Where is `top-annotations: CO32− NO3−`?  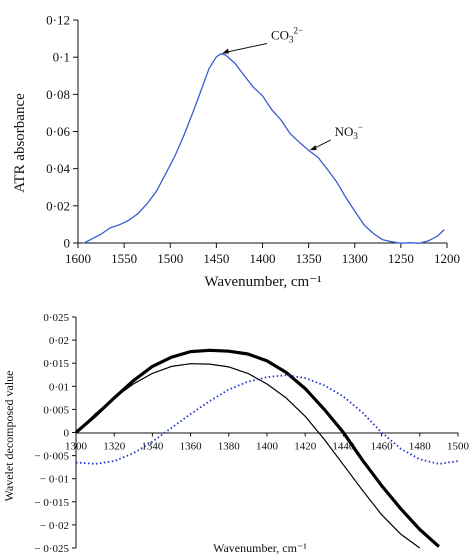
top-annotations: CO32− NO3− is located at coordinates (292, 88).